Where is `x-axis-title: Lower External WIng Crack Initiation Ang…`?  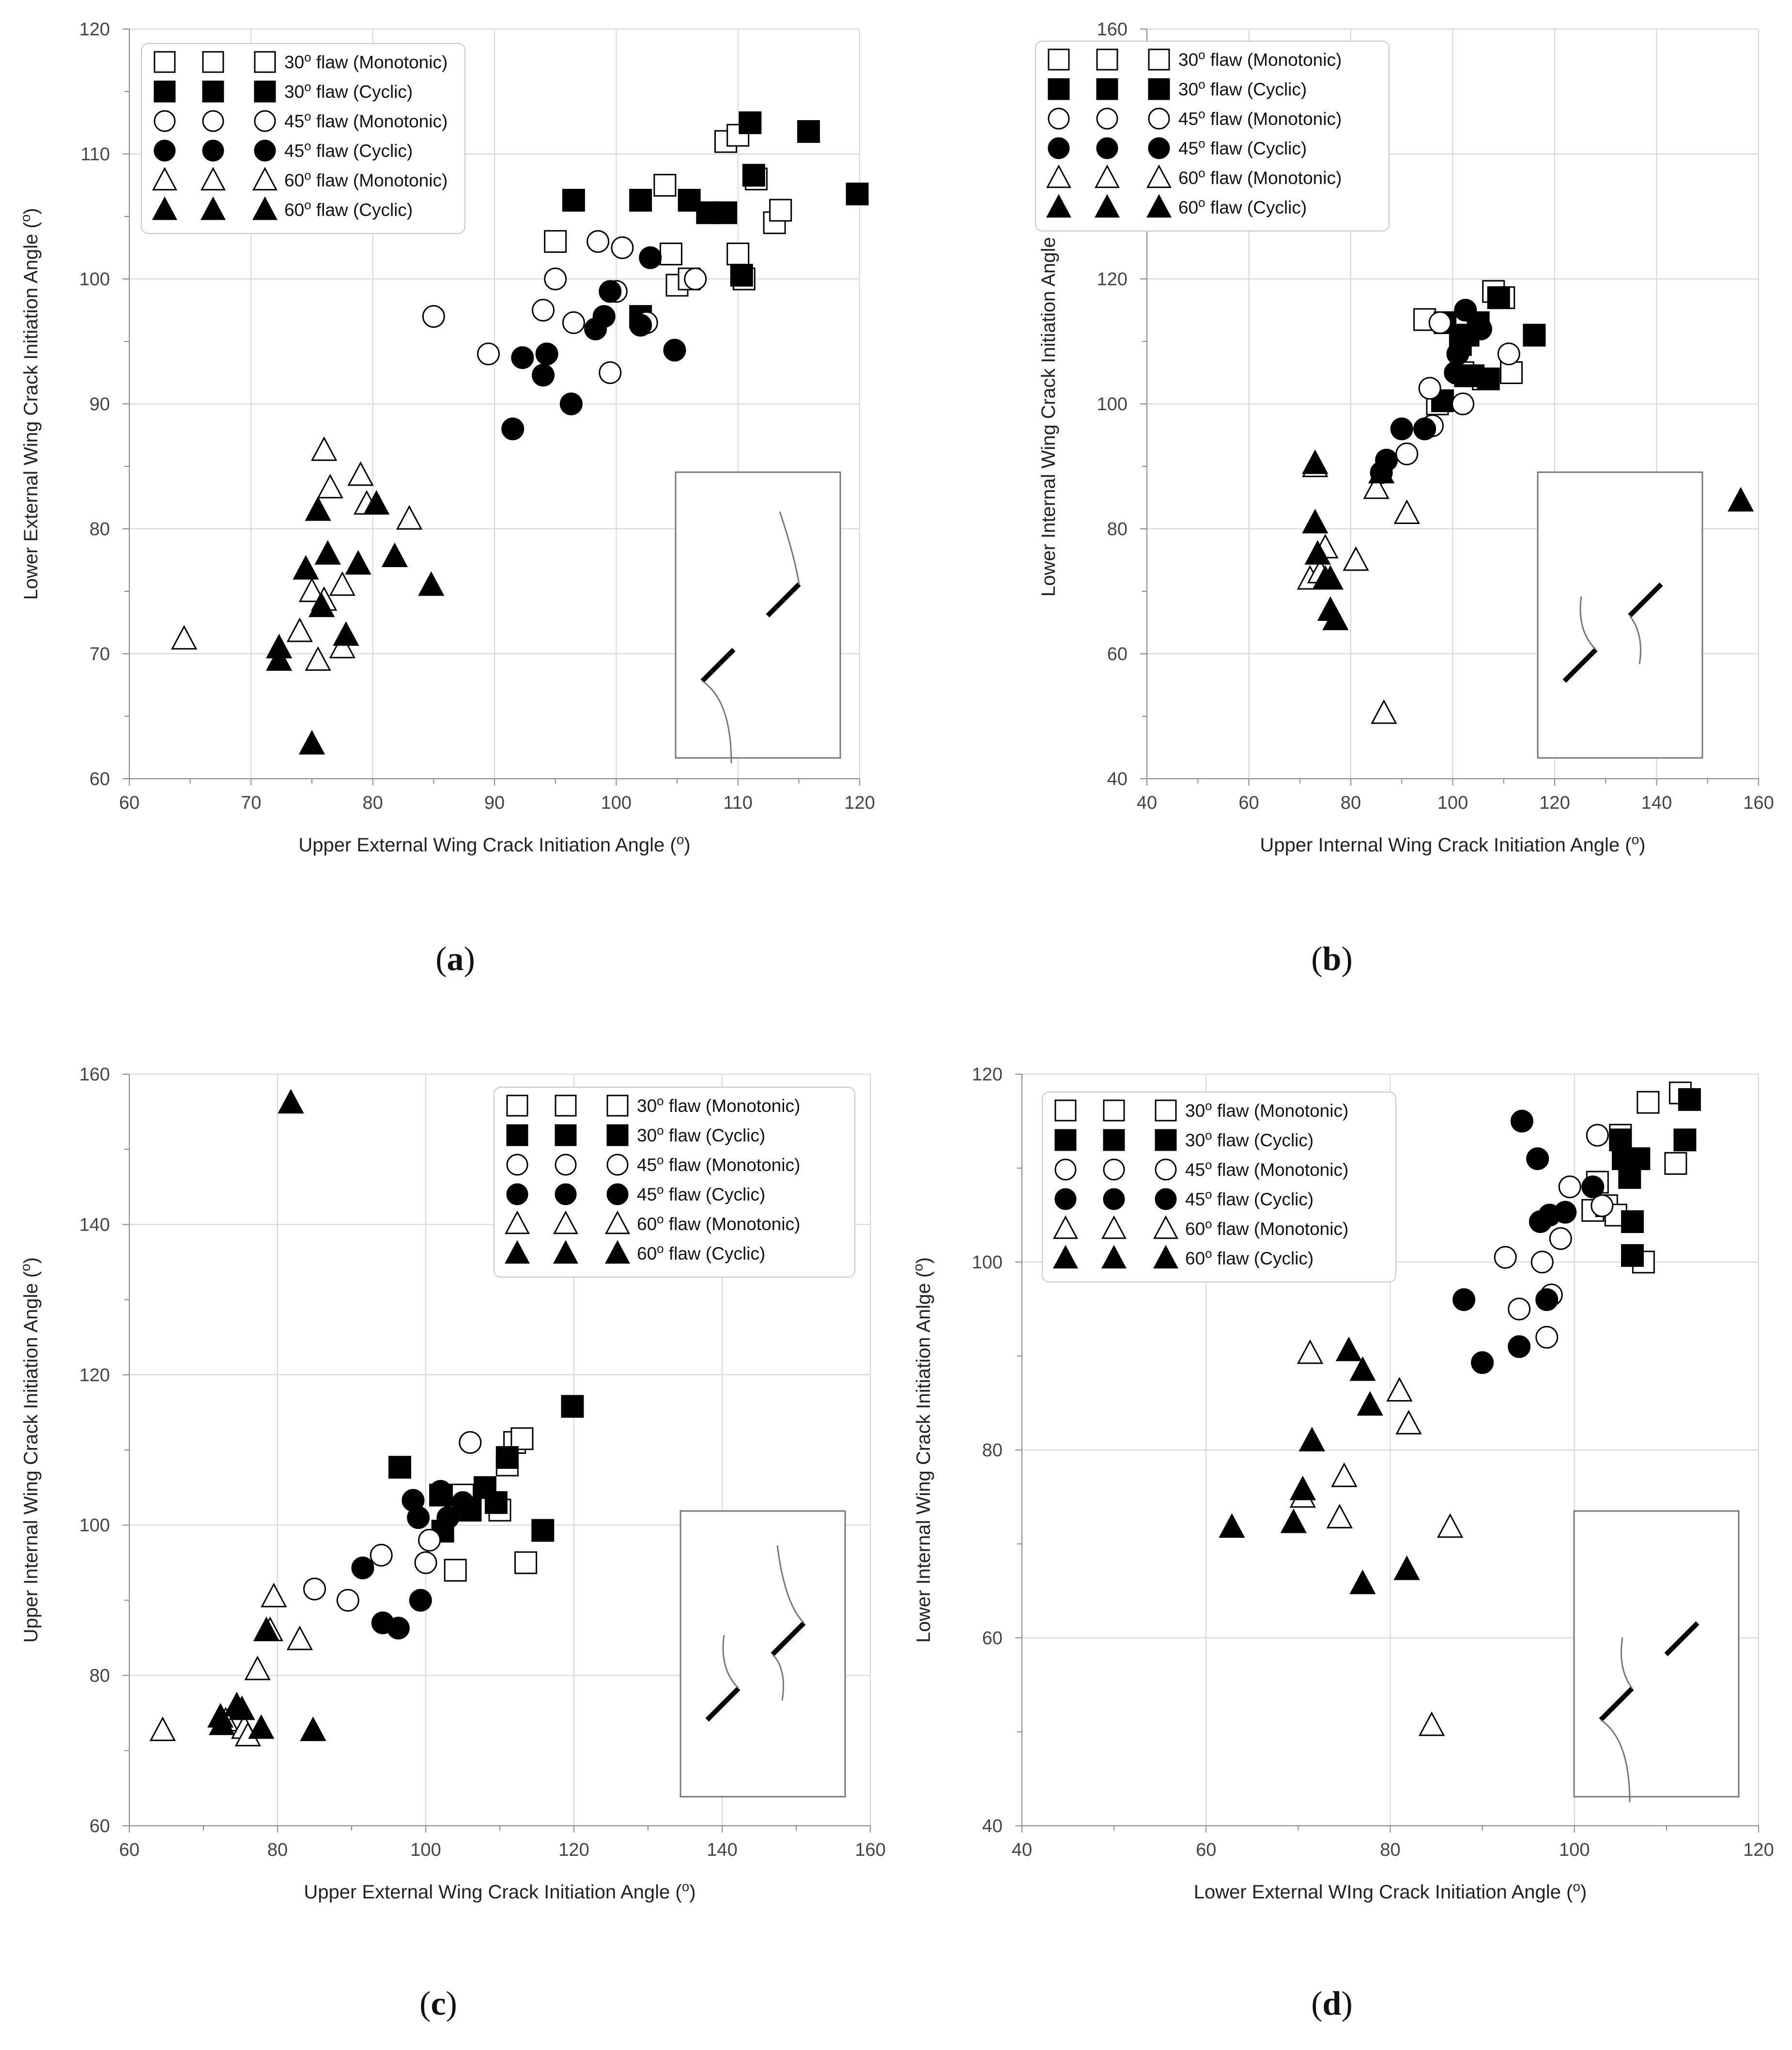 x-axis-title: Lower External WIng Crack Initiation Ang… is located at coordinates (1390, 1891).